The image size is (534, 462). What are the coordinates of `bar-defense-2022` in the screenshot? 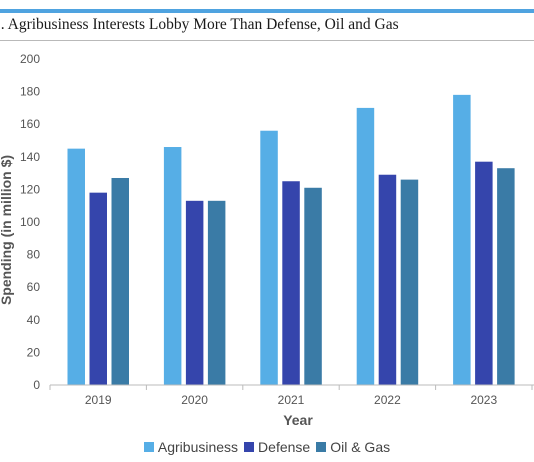 It's located at (387, 279).